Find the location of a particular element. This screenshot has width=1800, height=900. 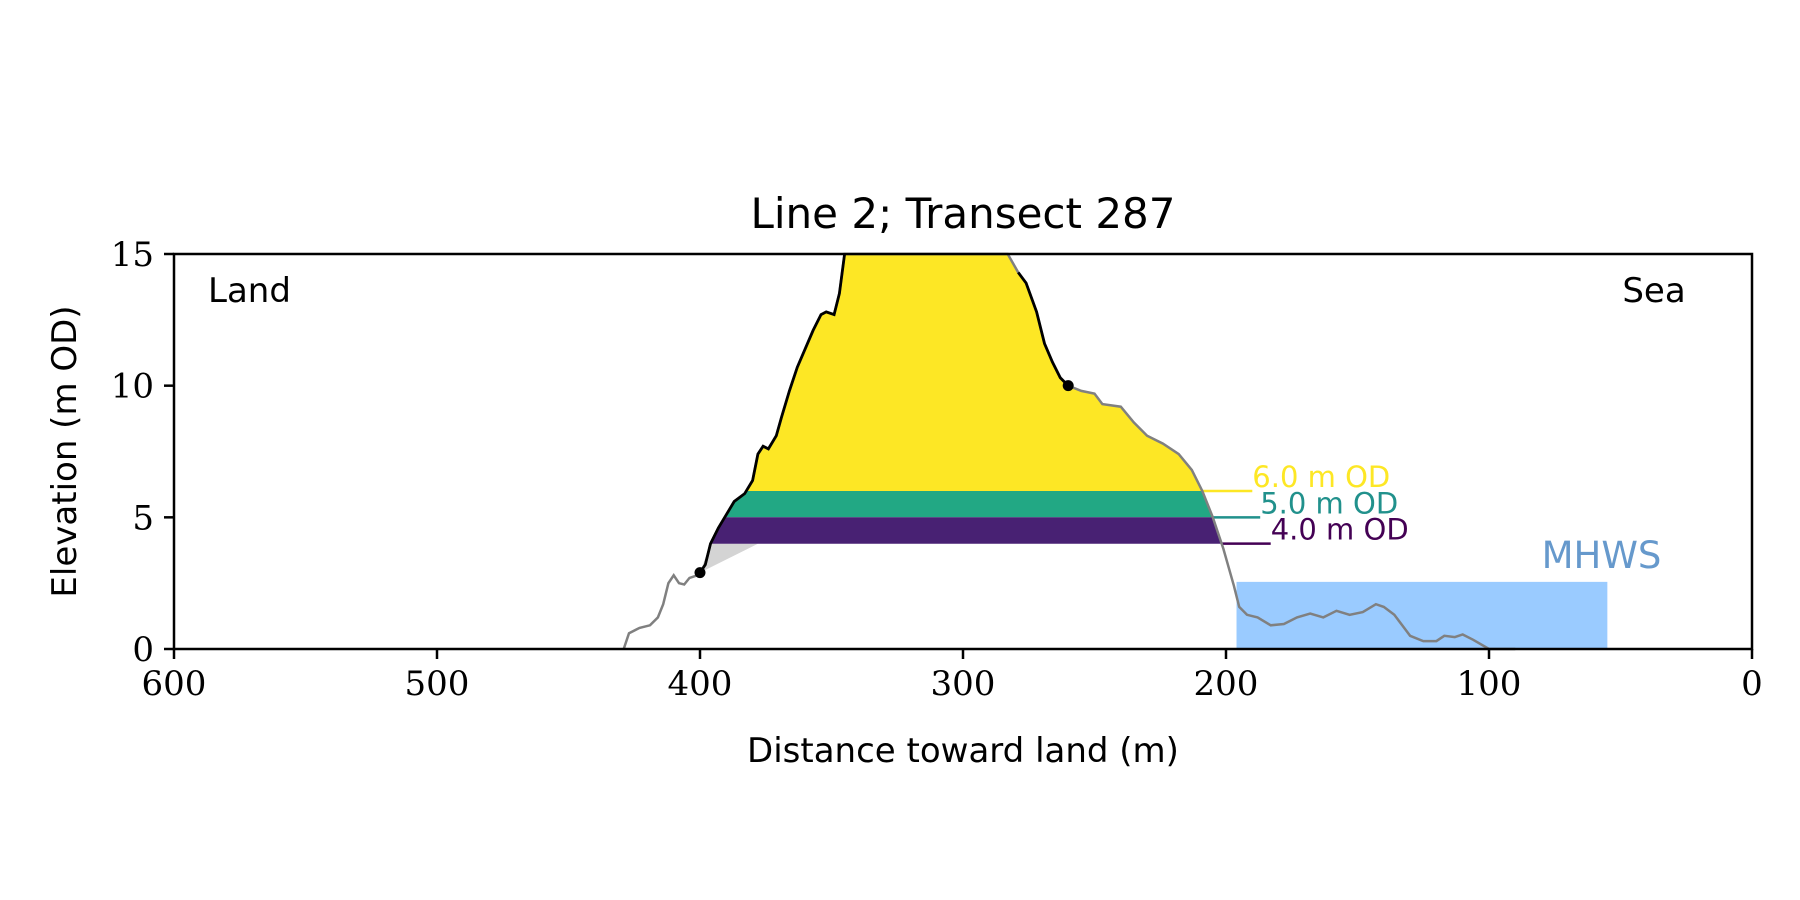

level-labels: 6.0 m OD5.0 m OD4.0 m OD is located at coordinates (1330, 503).